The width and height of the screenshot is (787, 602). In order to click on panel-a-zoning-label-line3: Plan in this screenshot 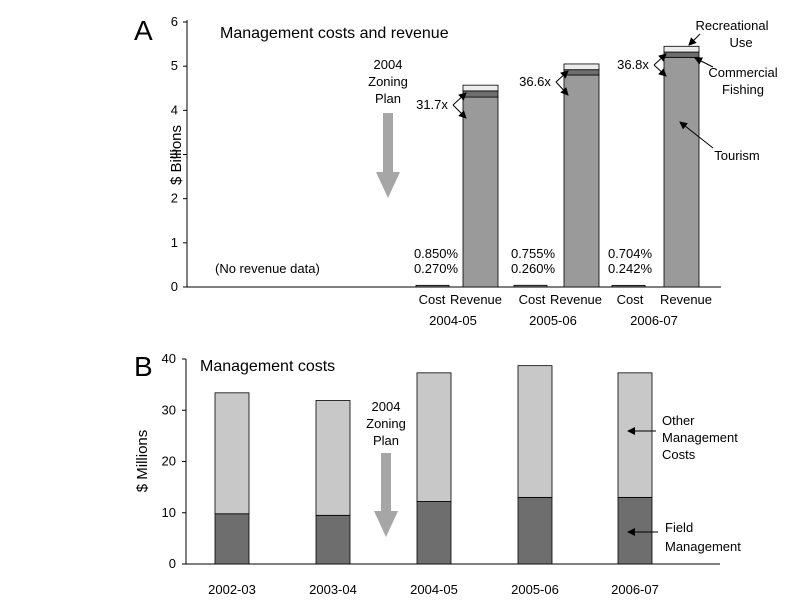, I will do `click(388, 98)`.